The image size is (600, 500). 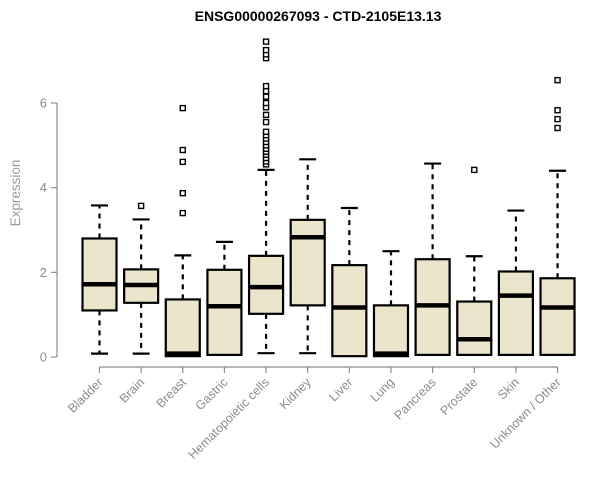 I want to click on x-category-label: Liver, so click(x=340, y=389).